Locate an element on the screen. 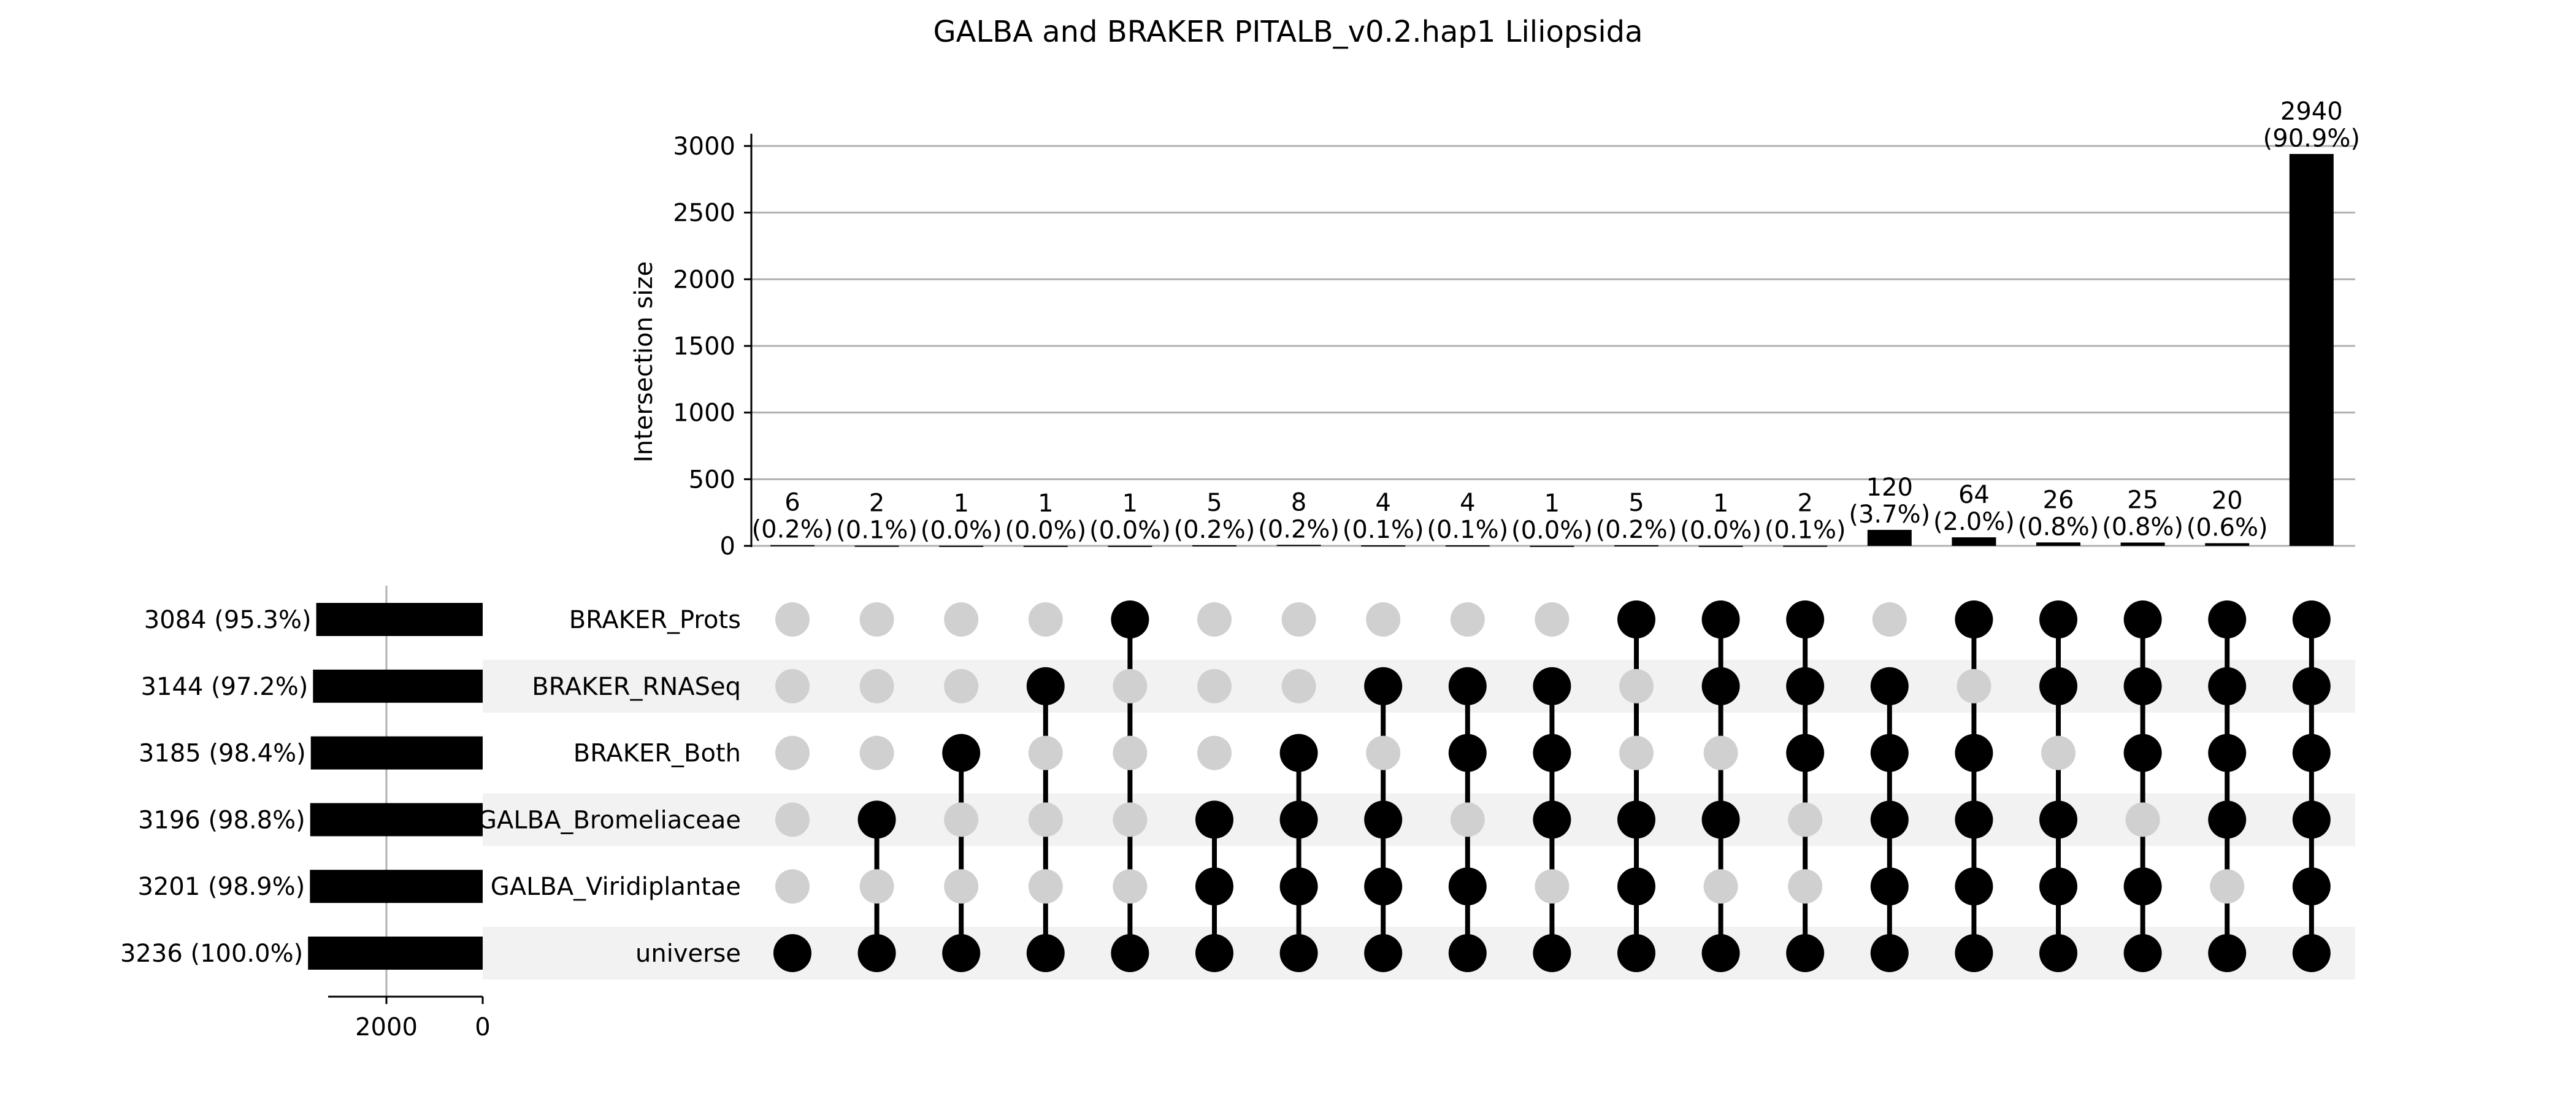 This screenshot has height=1104, width=2576. intersection-percent-label: (3.7%) is located at coordinates (1889, 514).